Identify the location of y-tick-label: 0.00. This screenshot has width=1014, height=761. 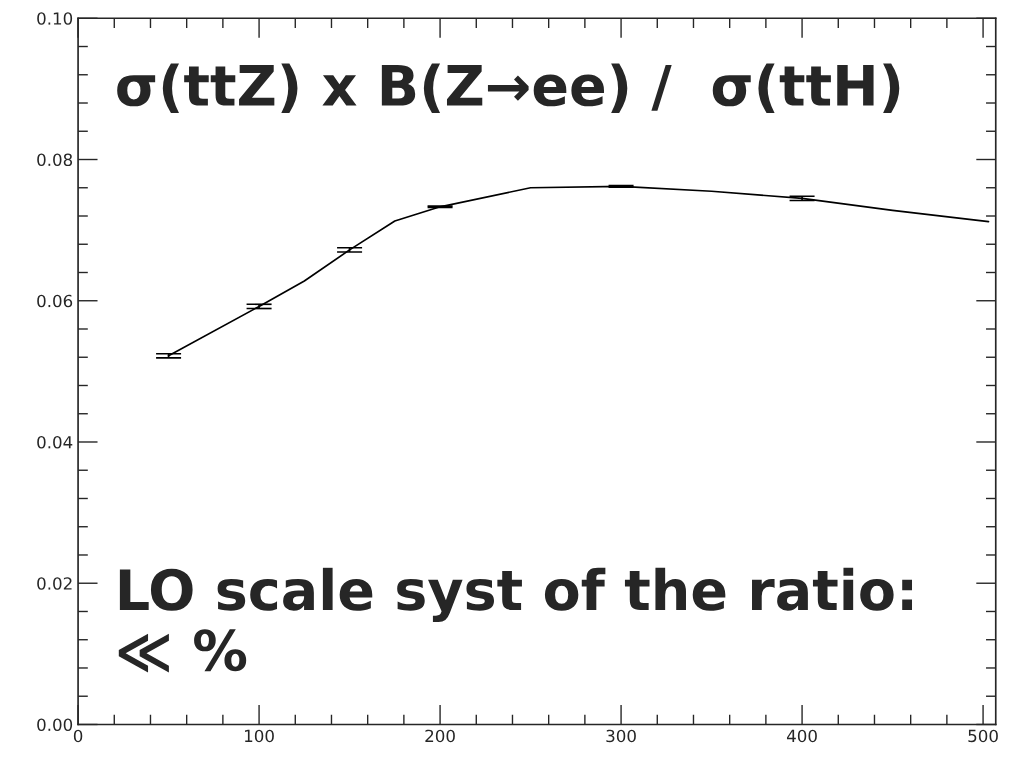
(55, 725).